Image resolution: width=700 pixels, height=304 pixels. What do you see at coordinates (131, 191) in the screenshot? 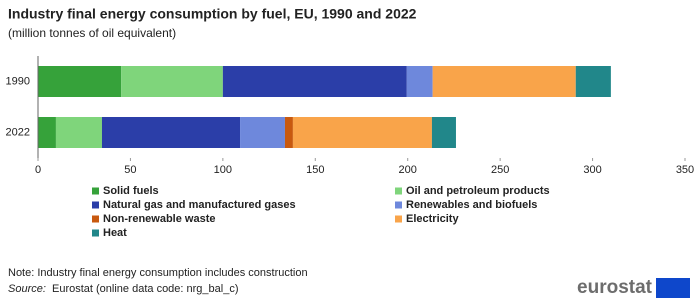
I see `legend-label: Solid fuels` at bounding box center [131, 191].